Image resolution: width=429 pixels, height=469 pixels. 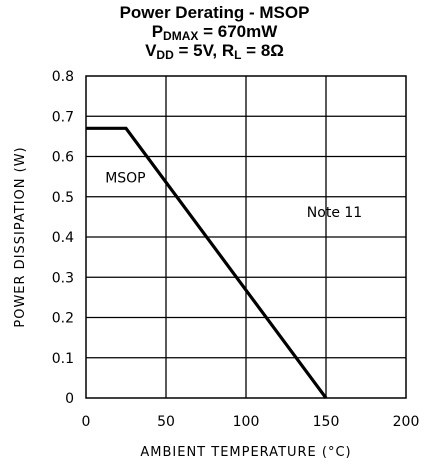 I want to click on chart-subtitle-conditions: VDD = 5V, RL = 8Ω, so click(x=214, y=51).